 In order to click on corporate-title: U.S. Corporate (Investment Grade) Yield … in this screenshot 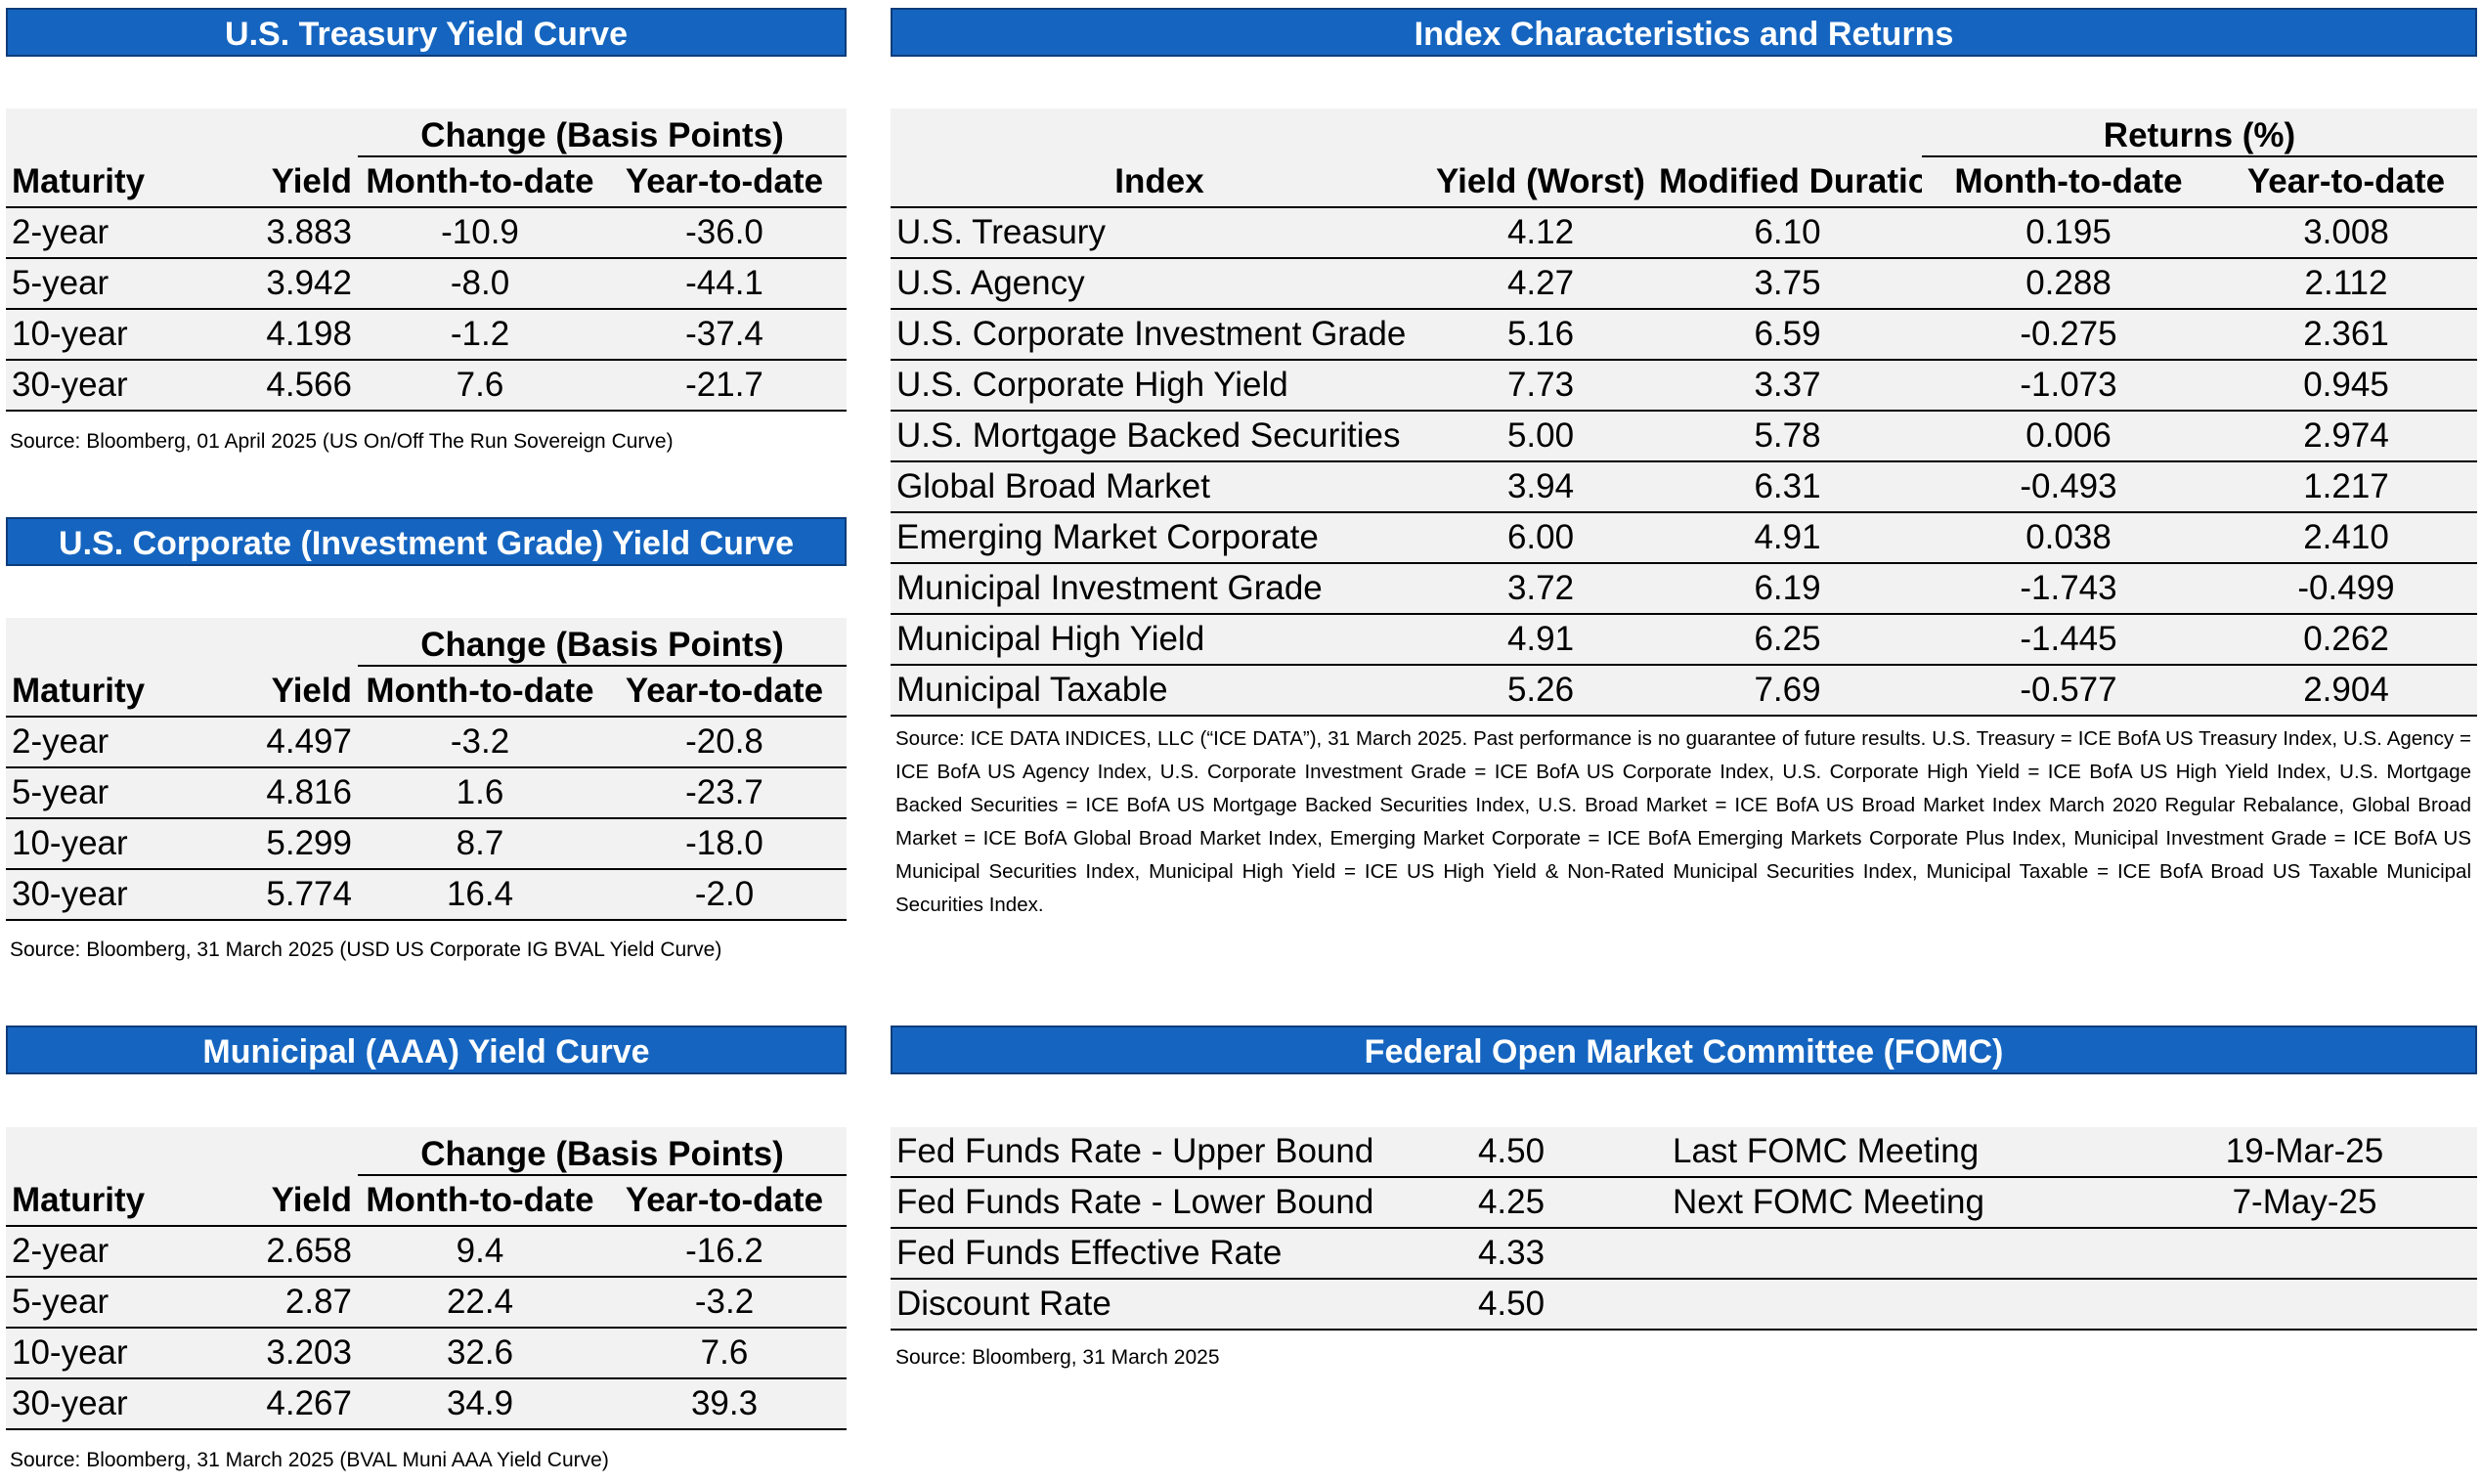, I will do `click(426, 543)`.